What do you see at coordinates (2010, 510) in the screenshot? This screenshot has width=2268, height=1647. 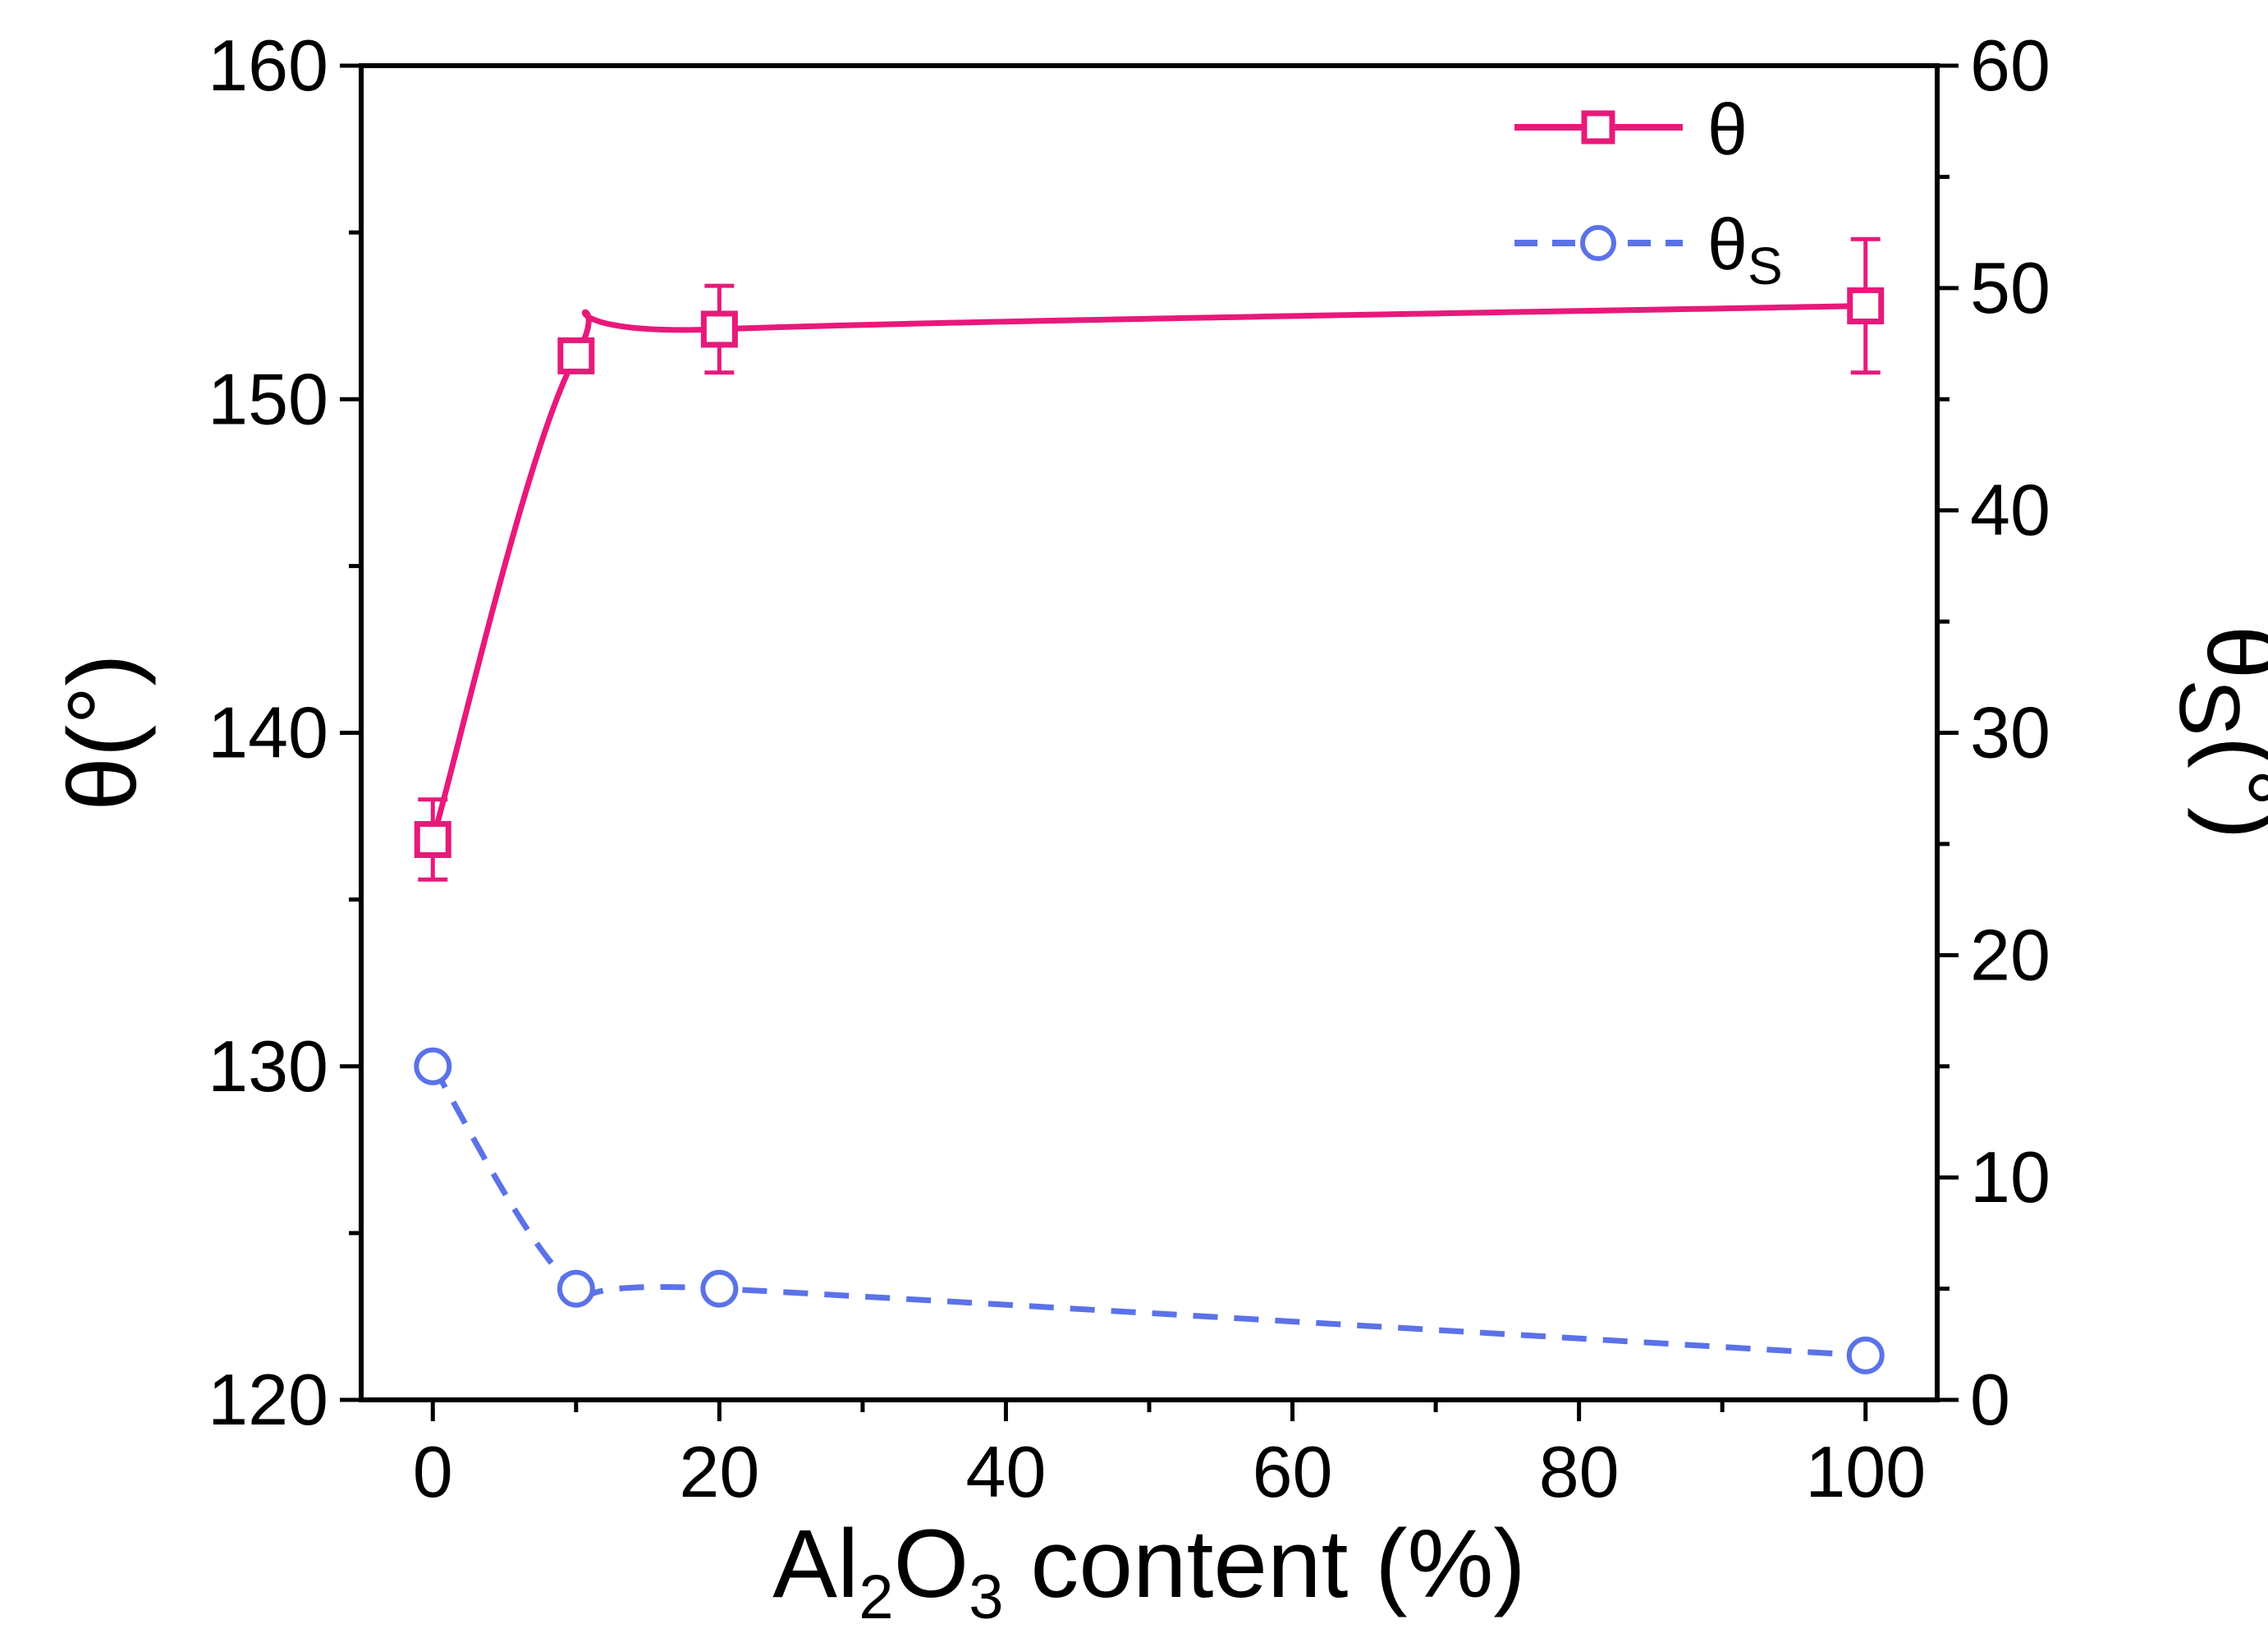 I see `y-right-tick-label: 40` at bounding box center [2010, 510].